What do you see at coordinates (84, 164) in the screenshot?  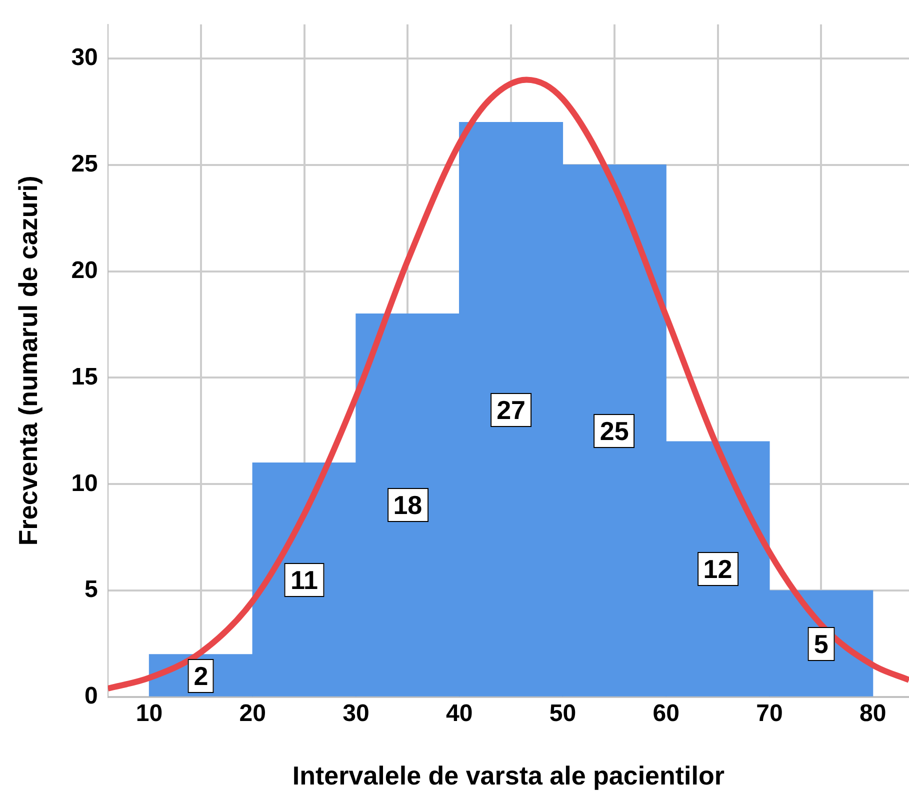 I see `y-tick-label: 25` at bounding box center [84, 164].